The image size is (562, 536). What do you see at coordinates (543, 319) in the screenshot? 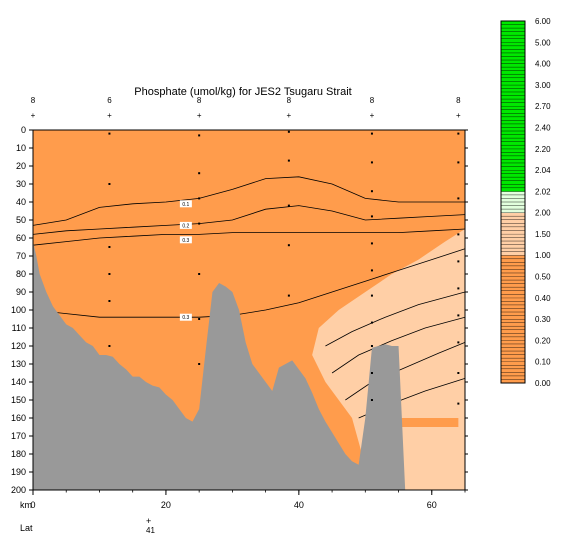
I see `colorbar-tick-label: 0.30` at bounding box center [543, 319].